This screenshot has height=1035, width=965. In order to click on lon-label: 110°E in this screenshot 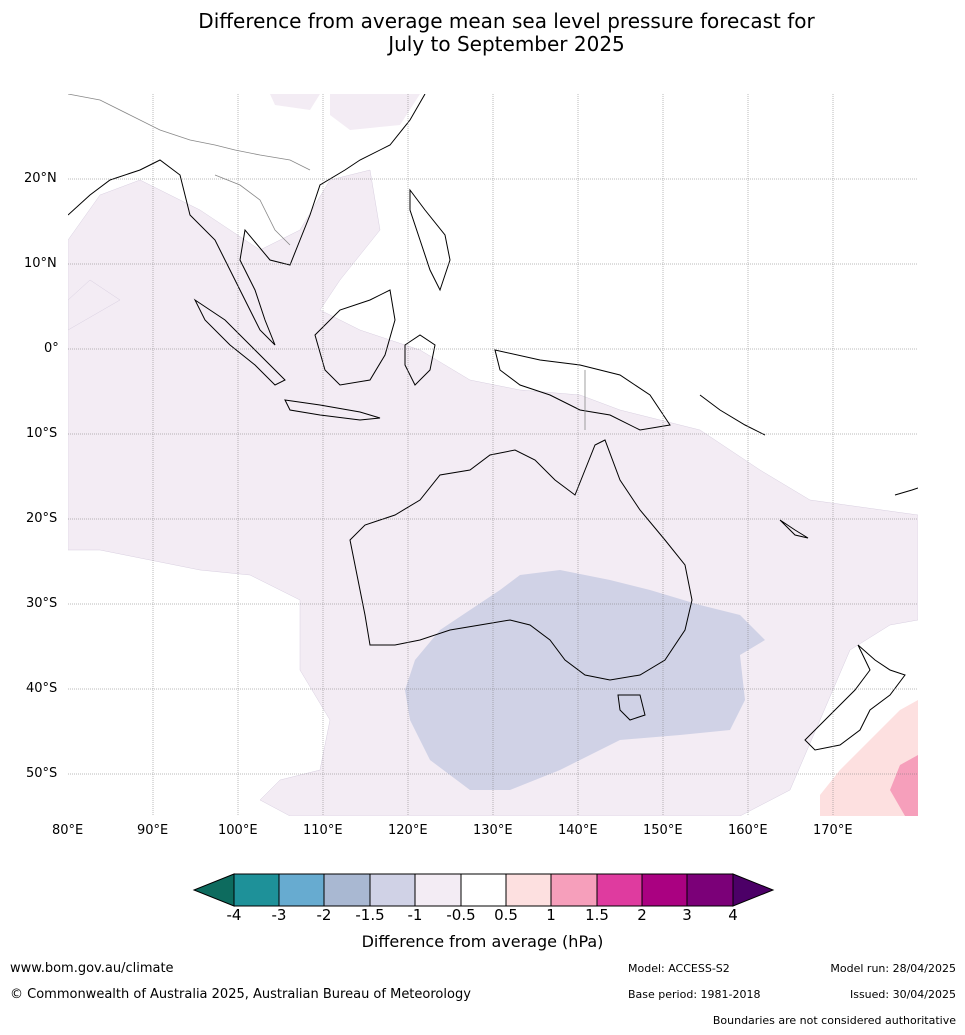, I will do `click(323, 830)`.